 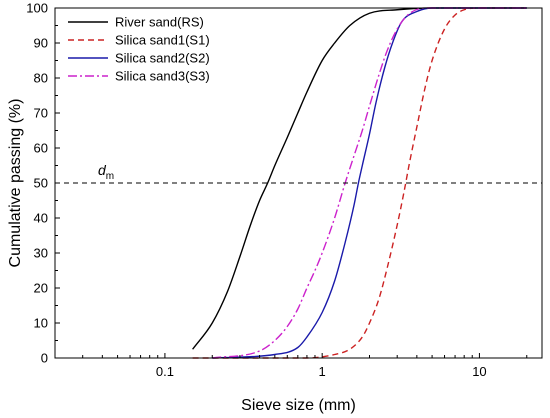 What do you see at coordinates (165, 371) in the screenshot?
I see `x-tick-label: 0.1` at bounding box center [165, 371].